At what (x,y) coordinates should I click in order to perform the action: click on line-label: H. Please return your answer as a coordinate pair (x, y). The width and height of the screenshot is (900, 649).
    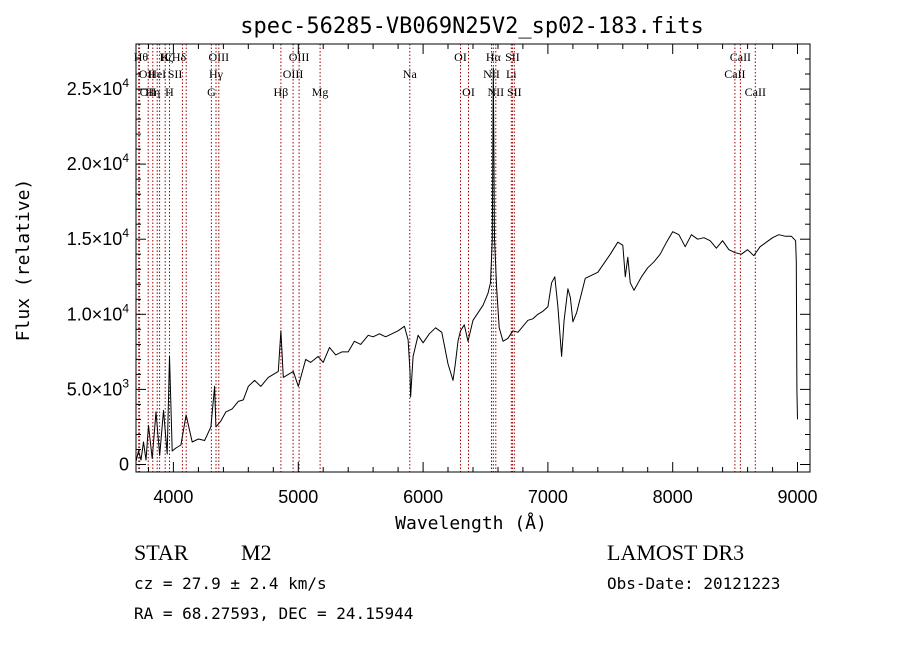
    Looking at the image, I should click on (169, 92).